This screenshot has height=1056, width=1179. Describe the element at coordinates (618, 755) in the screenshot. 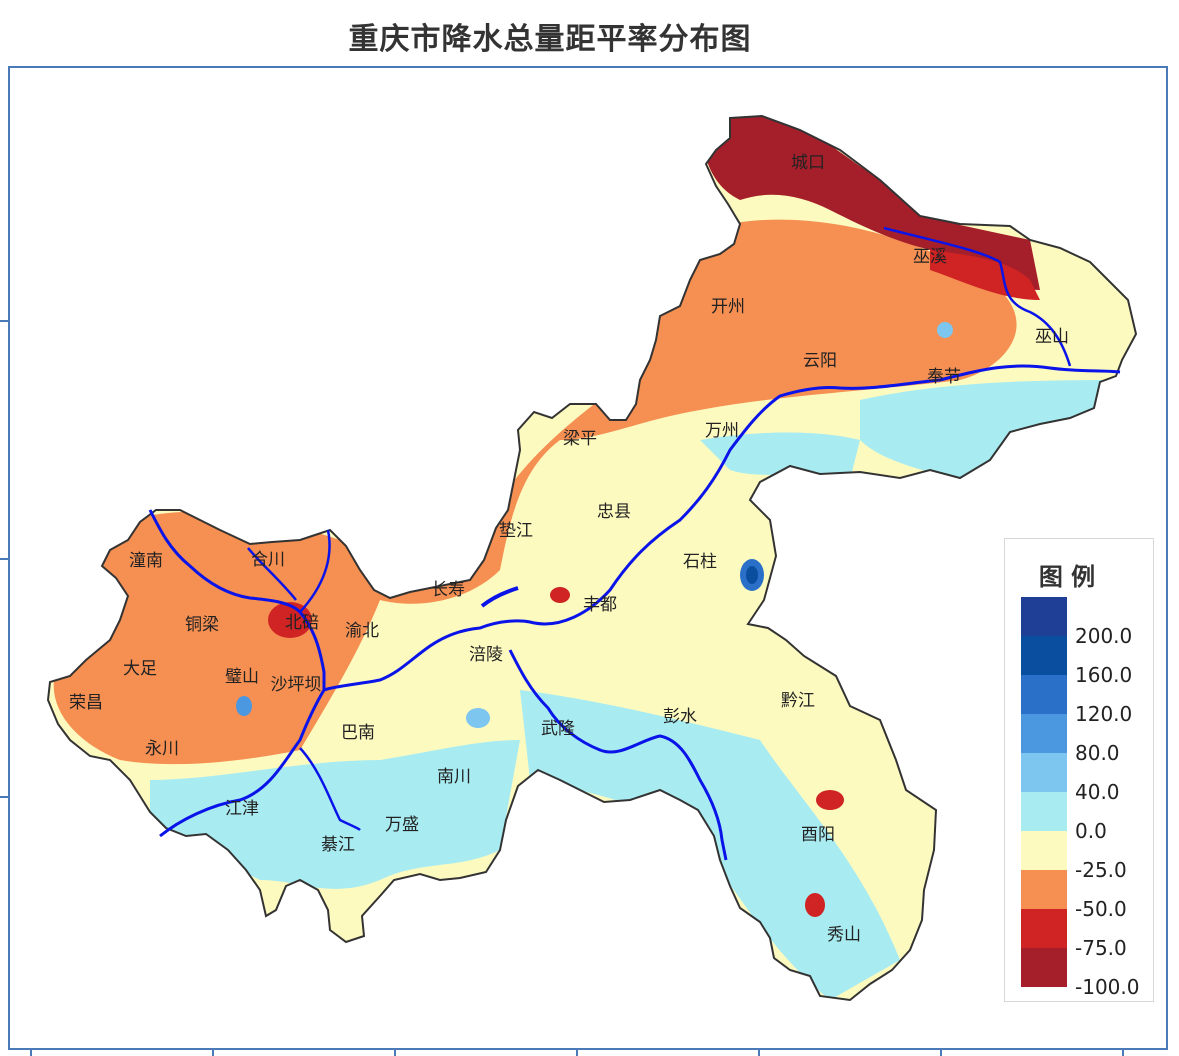

I see `river-wujiang` at that location.